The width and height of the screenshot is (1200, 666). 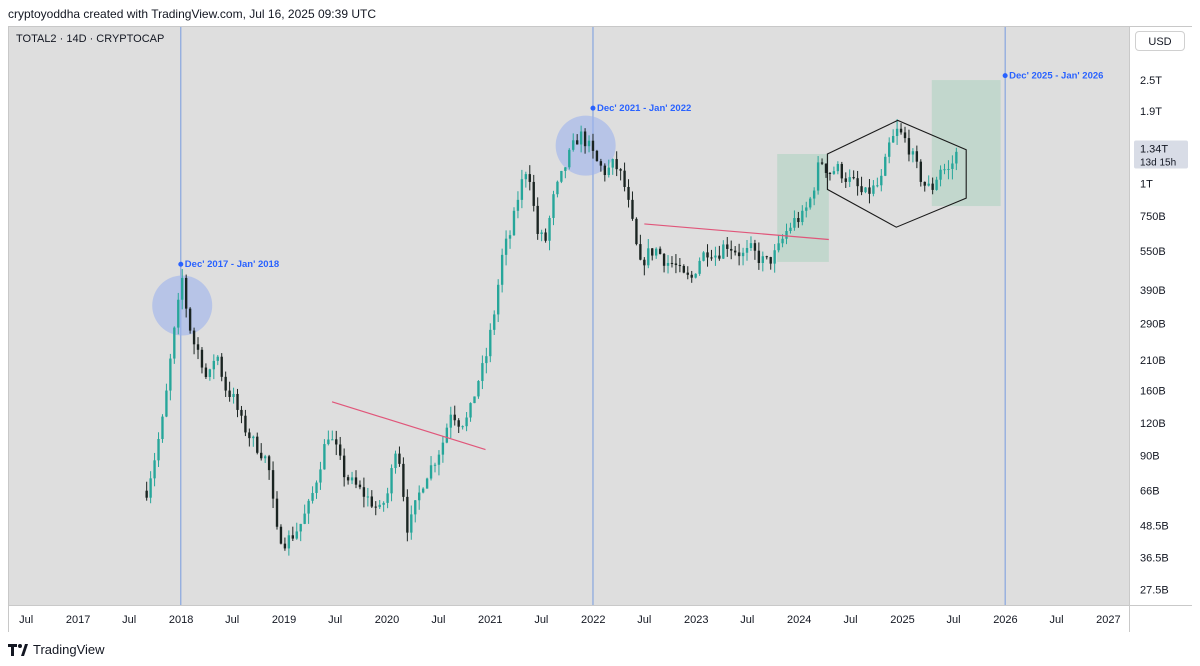 What do you see at coordinates (644, 108) in the screenshot?
I see `annotation-label: Dec' 2021 - Jan' 2022` at bounding box center [644, 108].